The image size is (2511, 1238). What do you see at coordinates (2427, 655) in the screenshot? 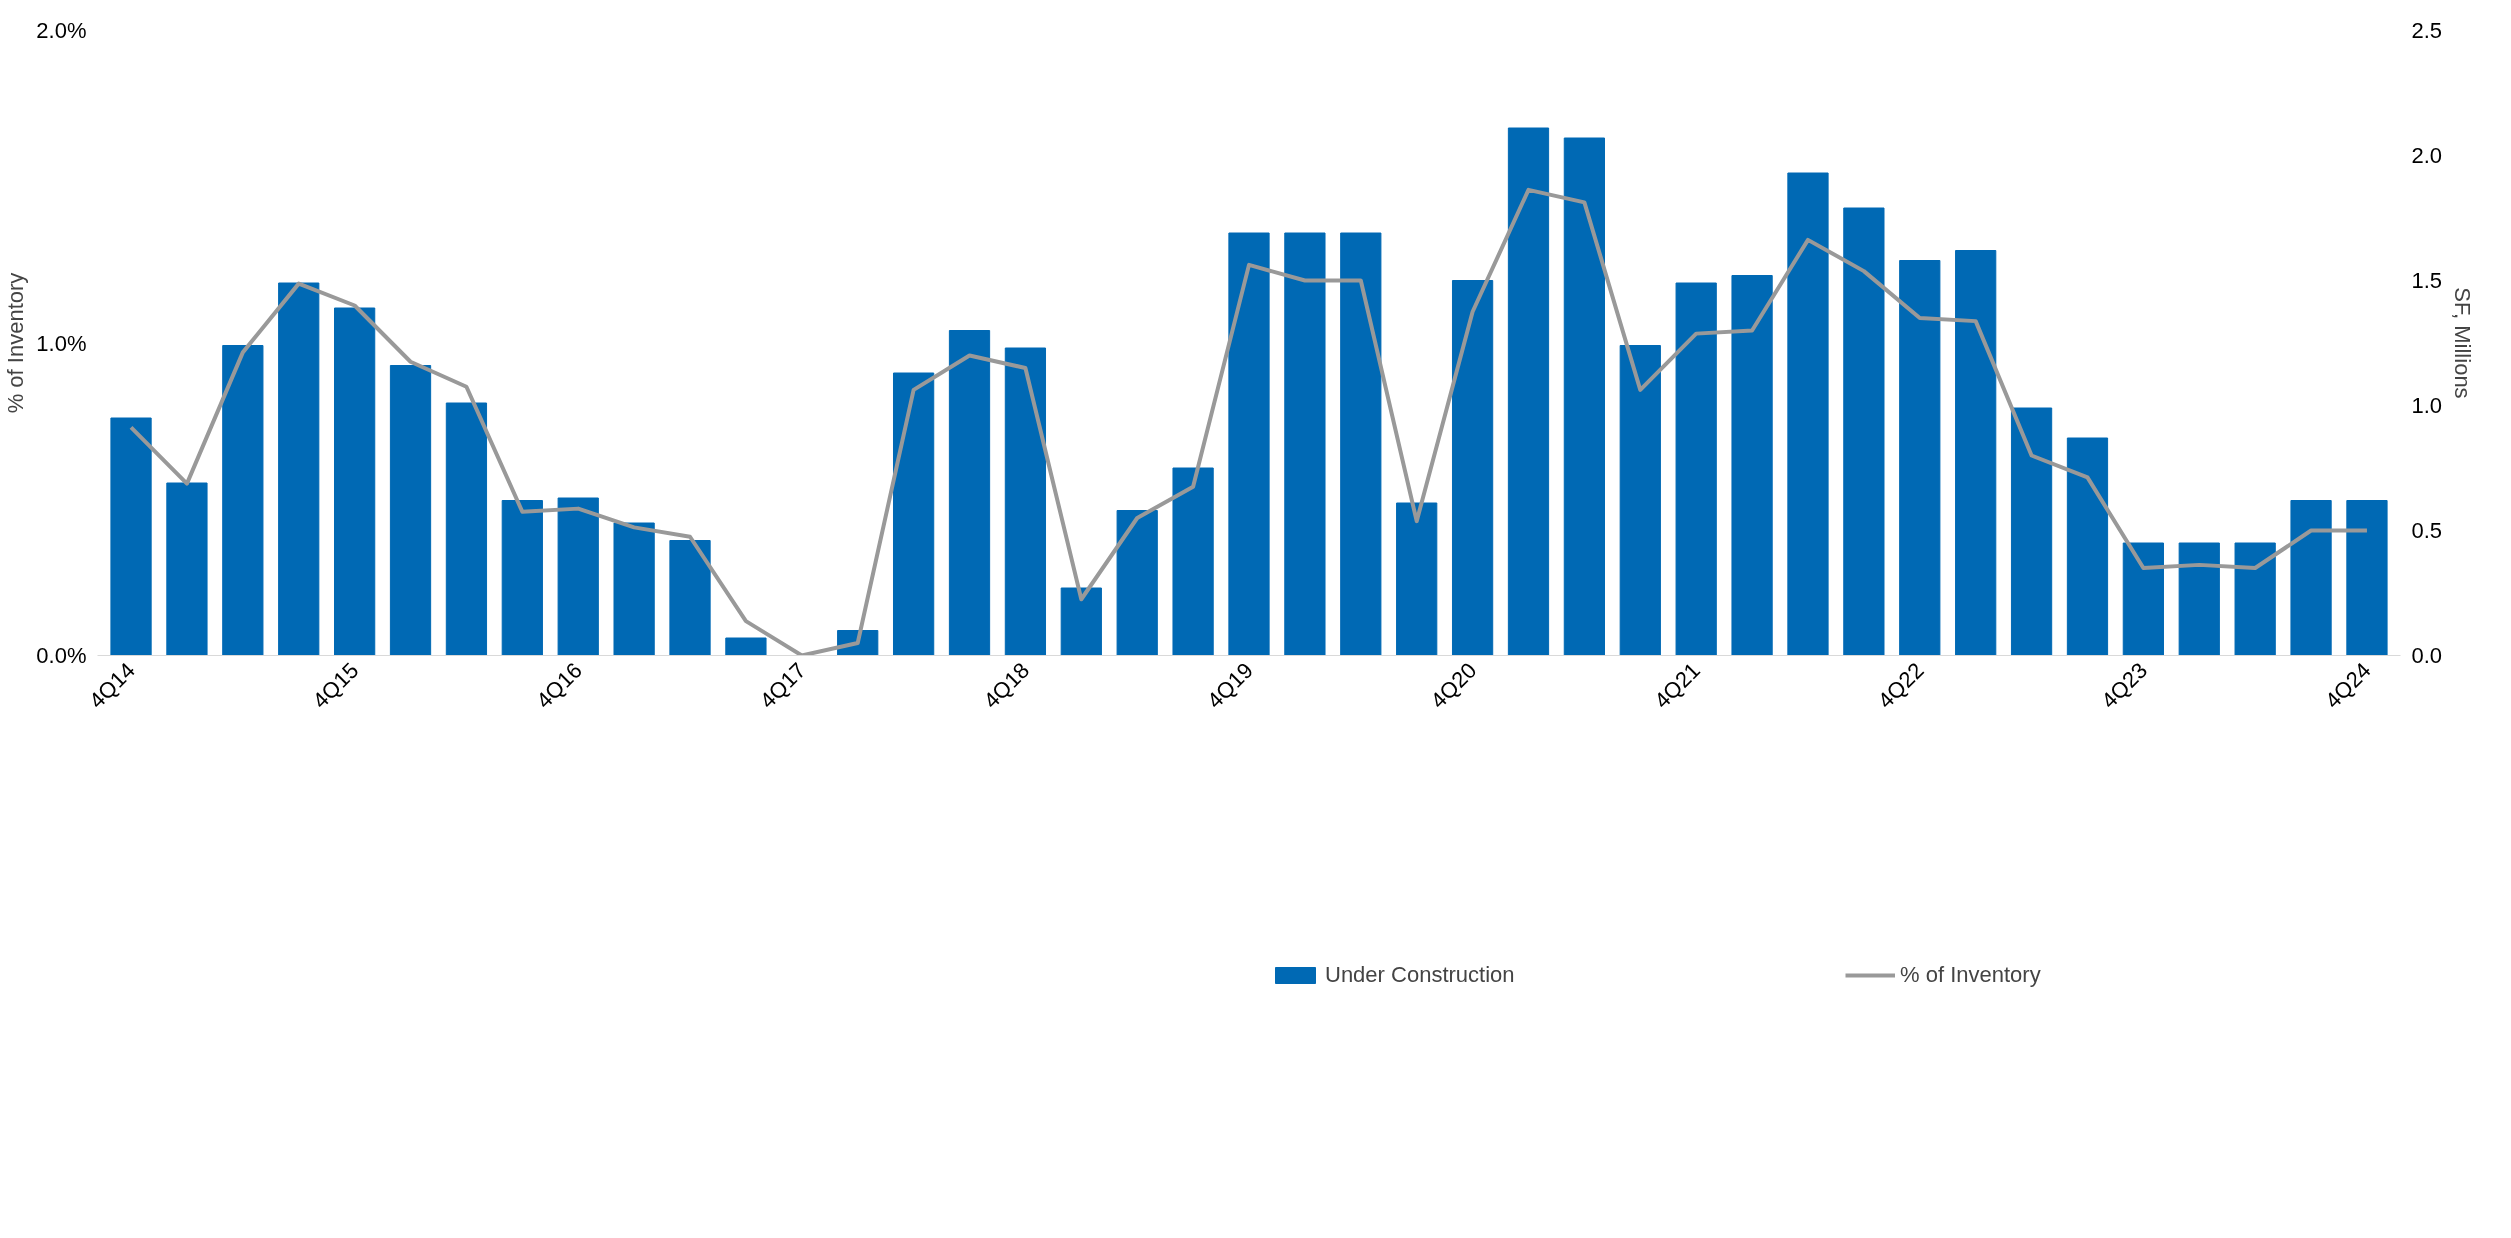
I see `y2-tick-label: 0.0` at bounding box center [2427, 655].